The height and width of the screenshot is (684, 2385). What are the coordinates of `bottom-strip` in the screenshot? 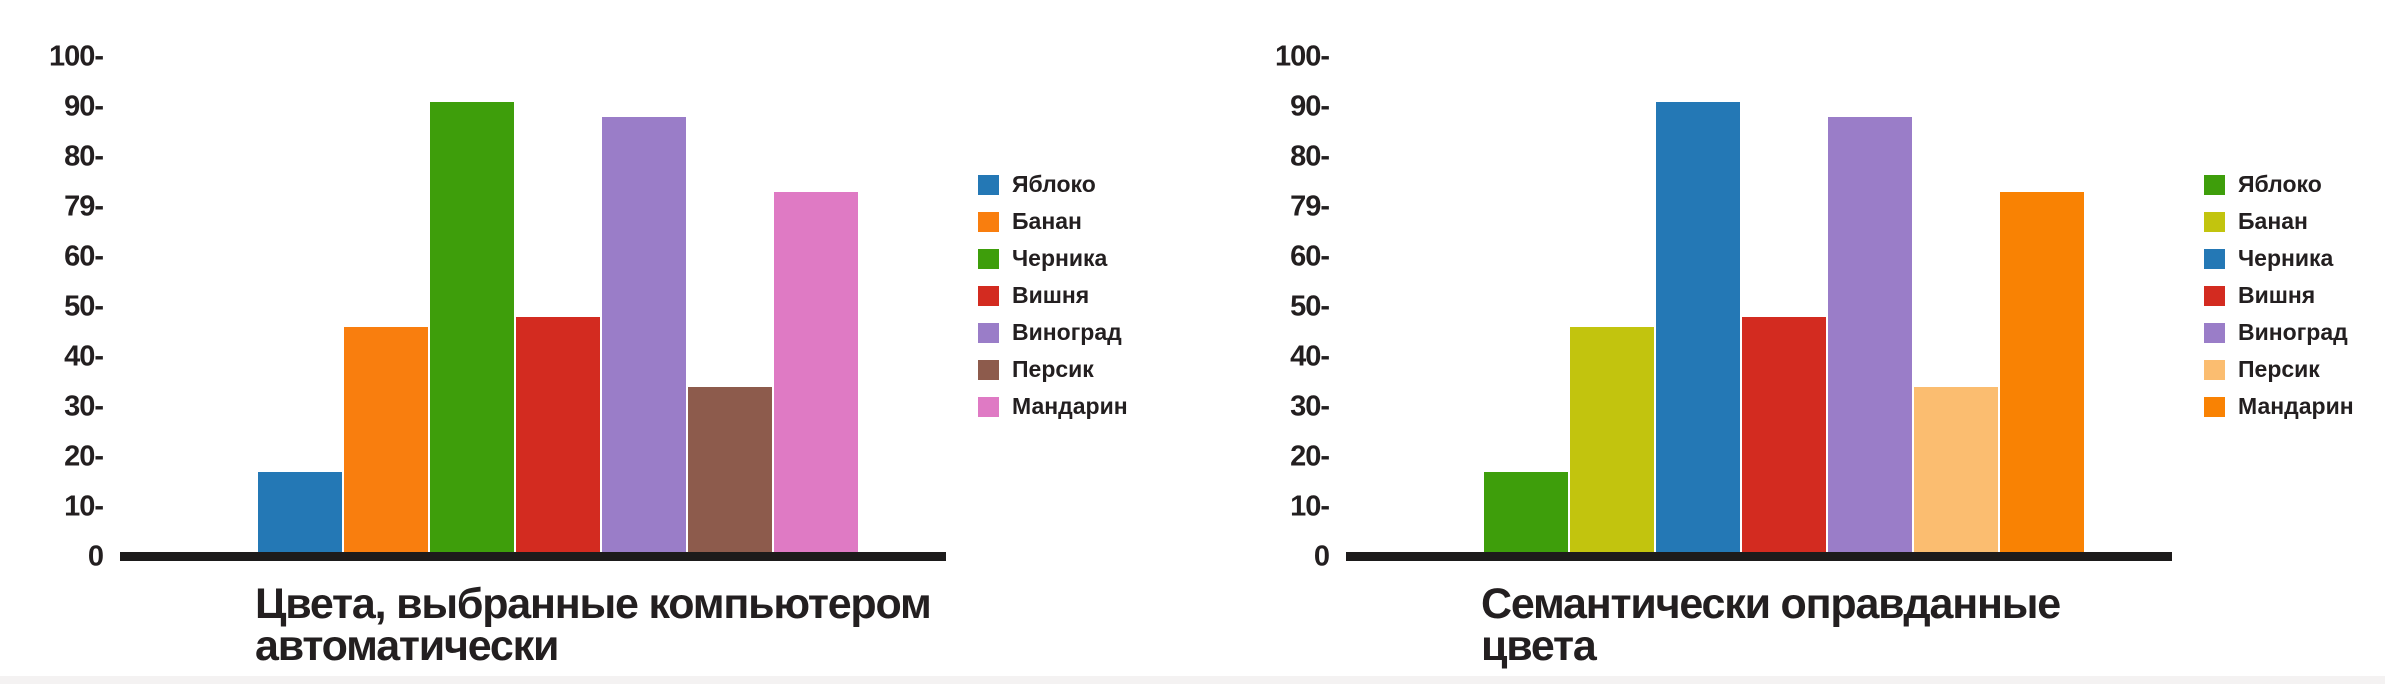 It's located at (1192, 680).